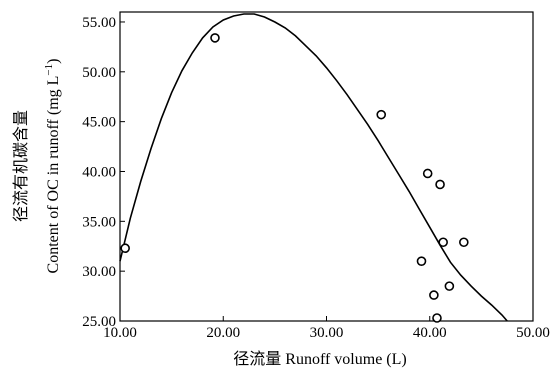 The width and height of the screenshot is (551, 374). I want to click on x-axis: 10.00 20.00 30.00 40.00 50.00, so click(326, 328).